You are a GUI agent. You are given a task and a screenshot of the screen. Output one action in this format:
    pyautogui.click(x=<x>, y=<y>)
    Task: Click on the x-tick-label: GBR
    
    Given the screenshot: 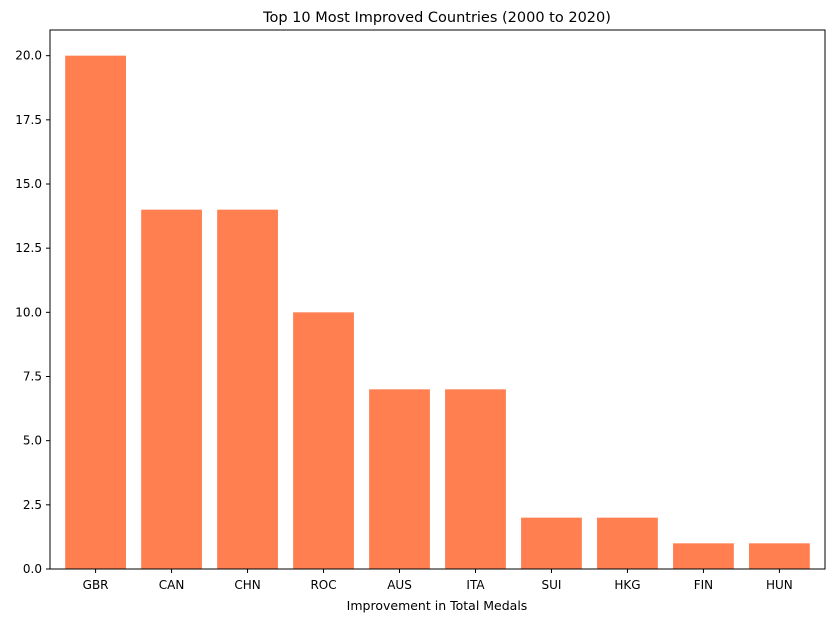 What is the action you would take?
    pyautogui.click(x=96, y=585)
    